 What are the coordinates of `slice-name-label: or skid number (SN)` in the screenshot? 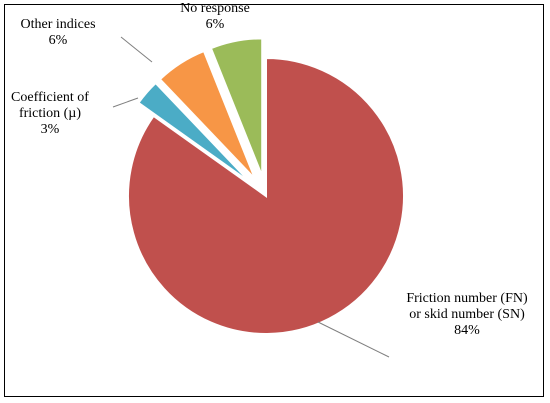 It's located at (467, 314).